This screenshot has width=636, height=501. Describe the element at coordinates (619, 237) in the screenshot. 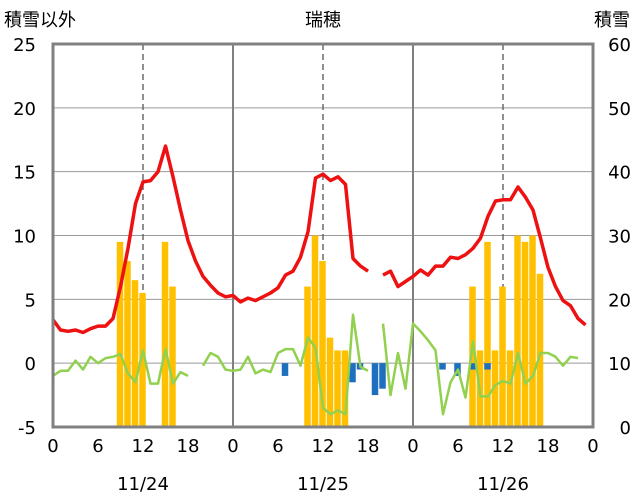

I see `right-tick-label: 30` at that location.